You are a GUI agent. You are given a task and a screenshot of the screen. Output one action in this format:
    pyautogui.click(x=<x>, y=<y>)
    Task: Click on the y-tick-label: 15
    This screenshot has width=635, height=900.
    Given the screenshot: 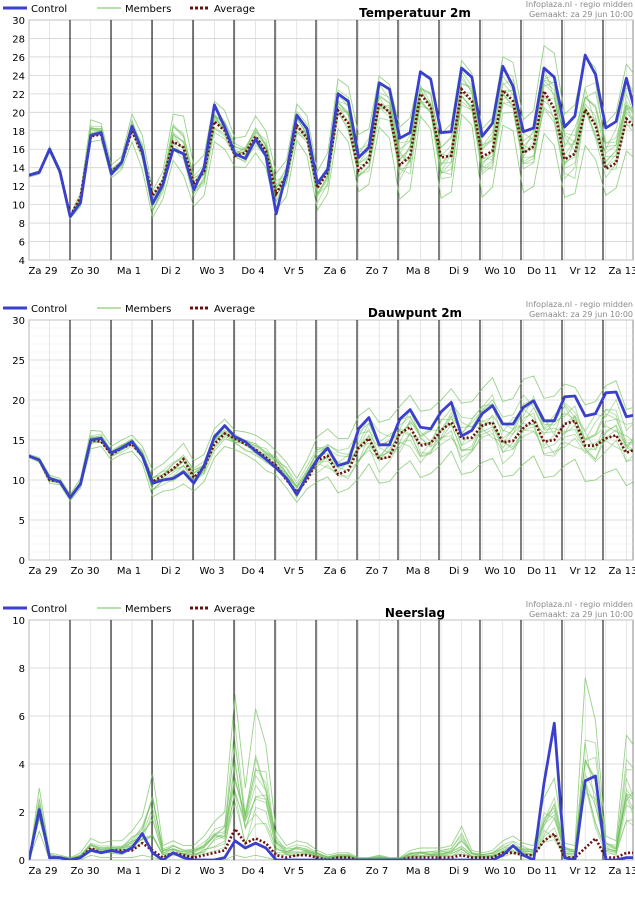 What is the action you would take?
    pyautogui.click(x=18, y=441)
    